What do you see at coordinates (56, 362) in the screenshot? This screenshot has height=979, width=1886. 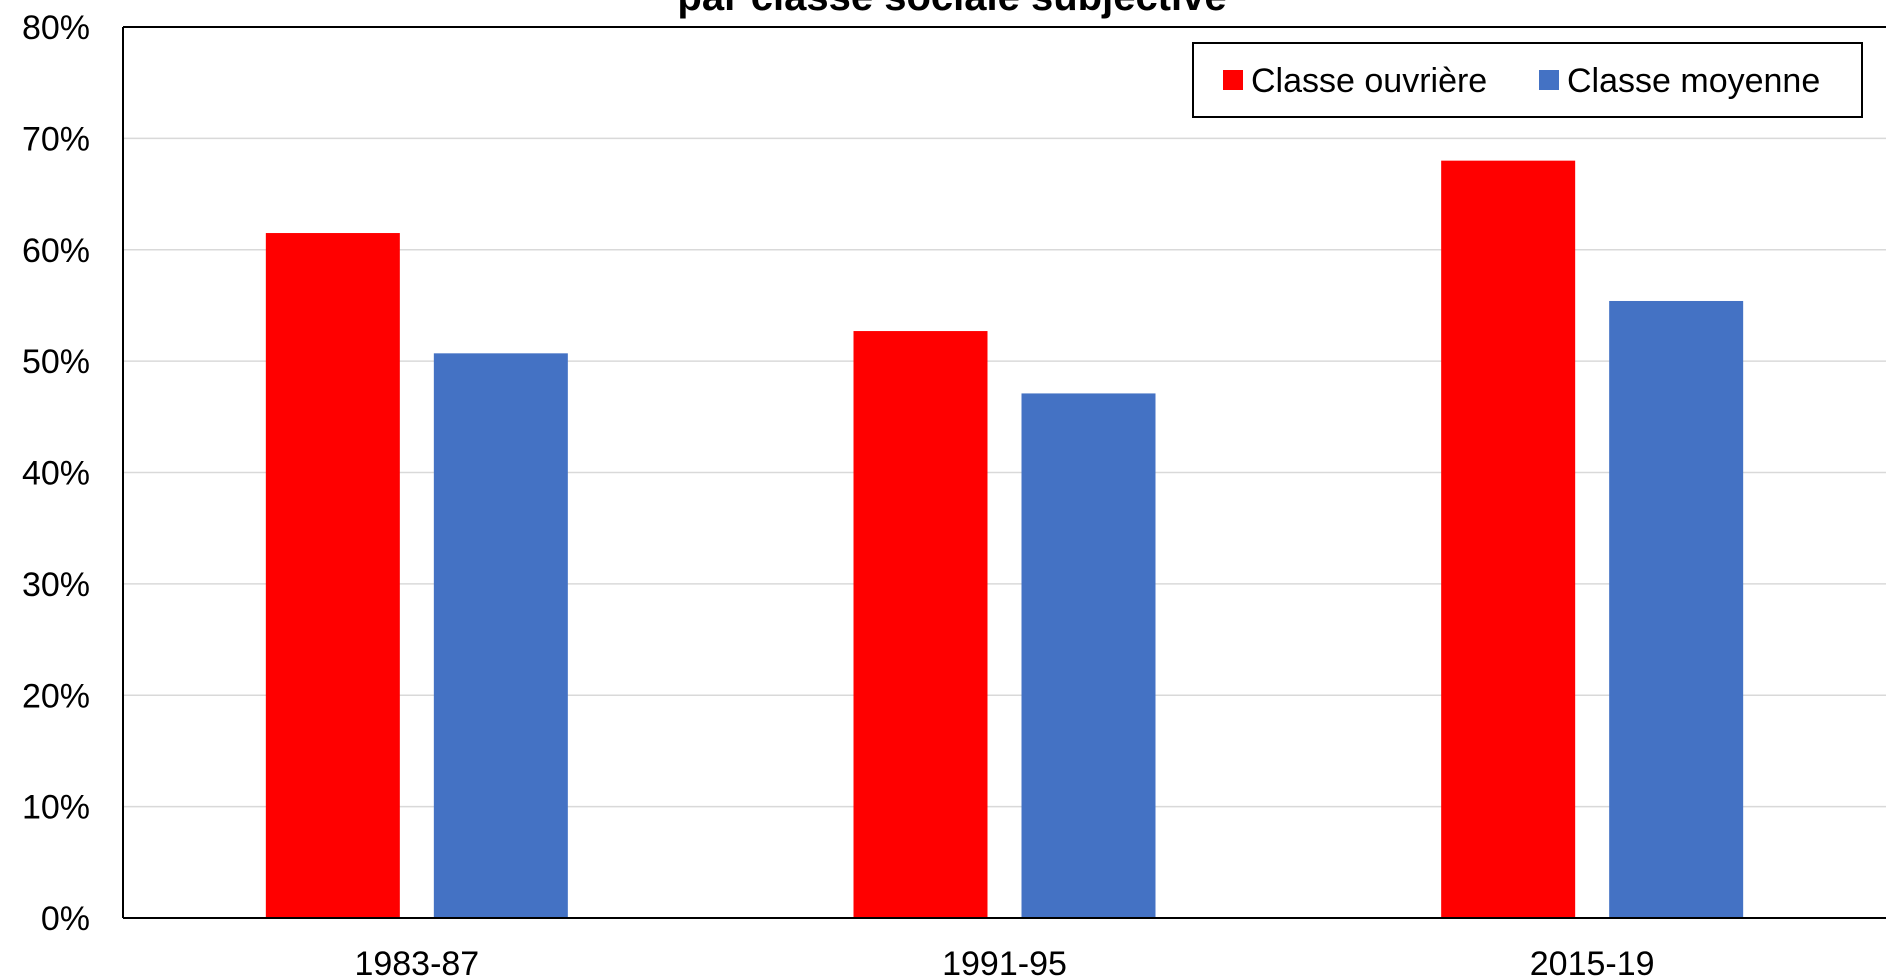 I see `y-tick-label: 50%` at bounding box center [56, 362].